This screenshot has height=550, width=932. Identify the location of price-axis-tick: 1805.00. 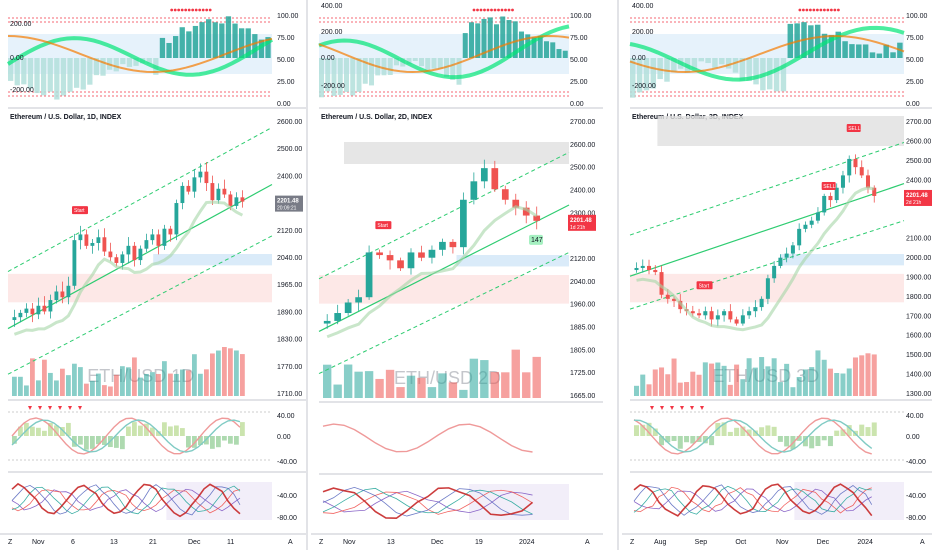
(582, 350).